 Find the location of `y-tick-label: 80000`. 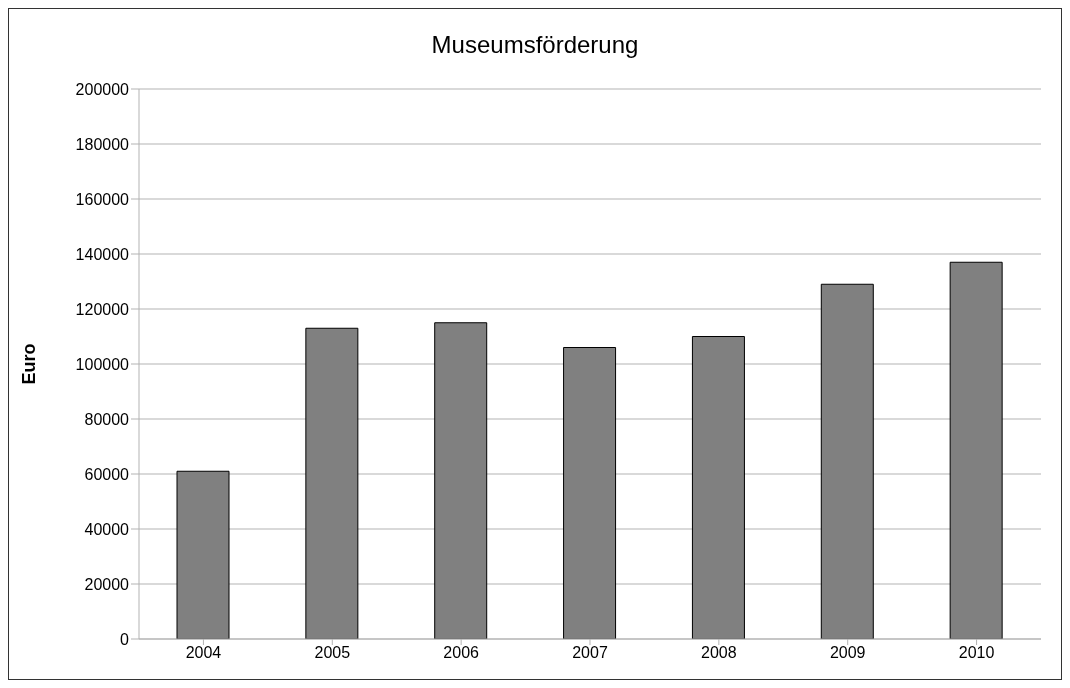

y-tick-label: 80000 is located at coordinates (107, 419).